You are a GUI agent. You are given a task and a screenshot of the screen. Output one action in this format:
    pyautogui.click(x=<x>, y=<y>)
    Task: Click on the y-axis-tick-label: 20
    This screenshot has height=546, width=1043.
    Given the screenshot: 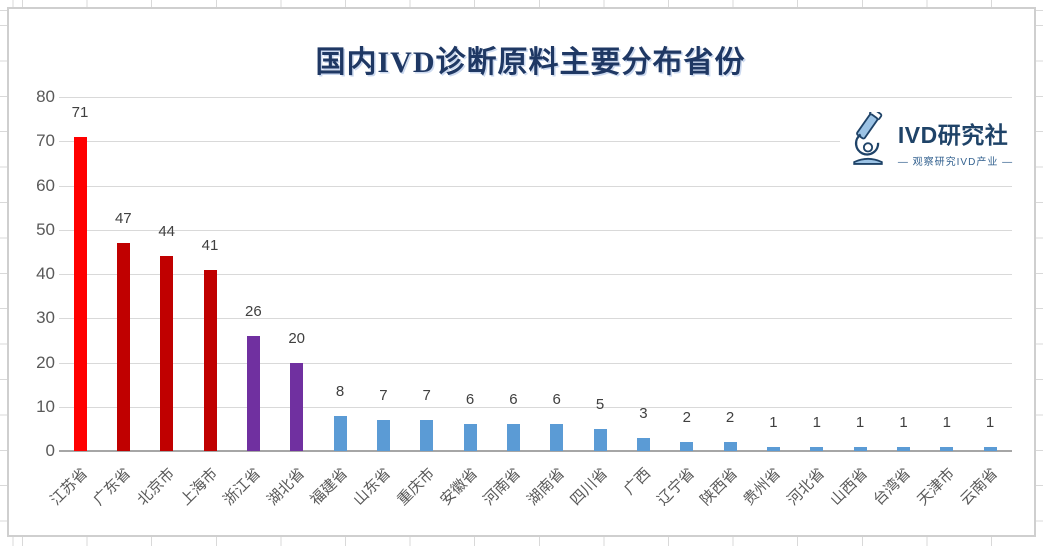 What is the action you would take?
    pyautogui.click(x=45, y=362)
    